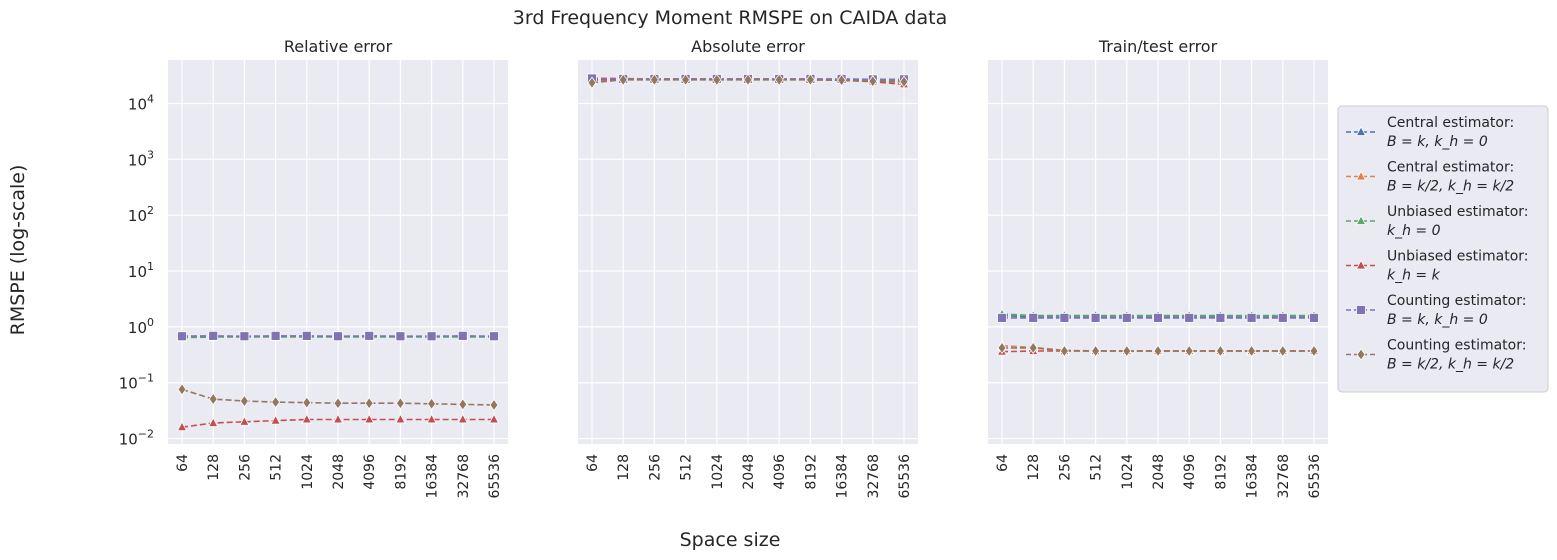  I want to click on legend-label-line2: B = k/2, k_h = k/2, so click(1450, 187).